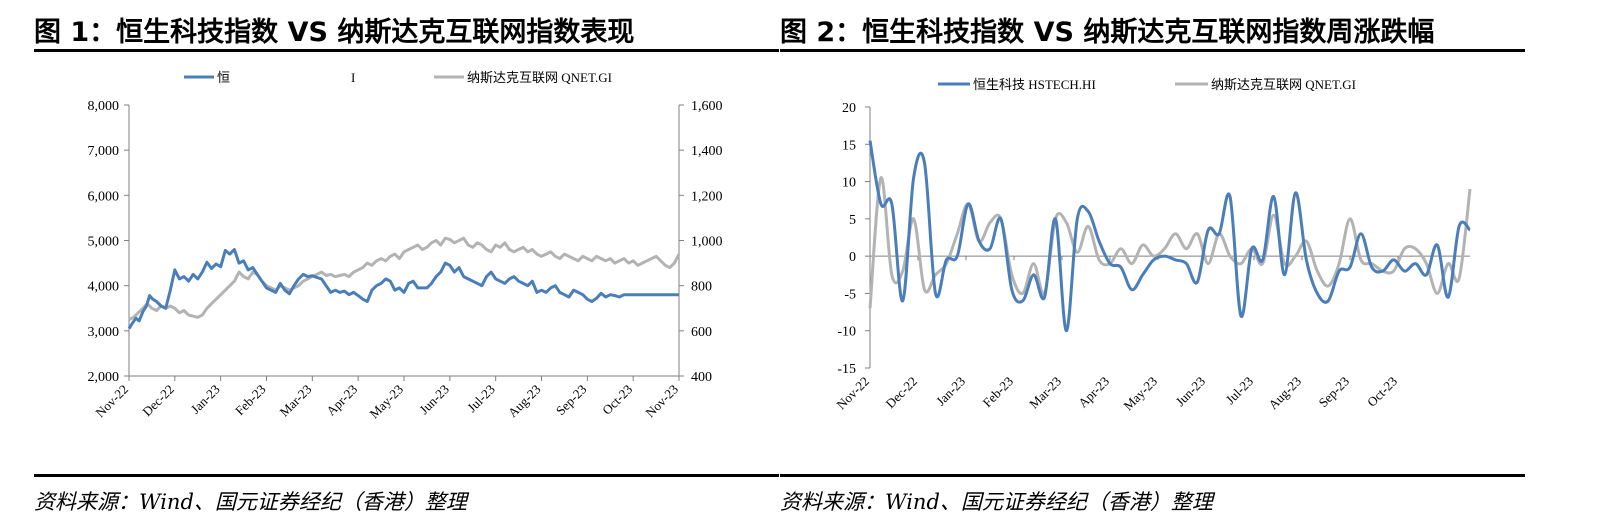 This screenshot has height=519, width=1623. Describe the element at coordinates (104, 287) in the screenshot. I see `left-y-tick-label: 4,000` at that location.